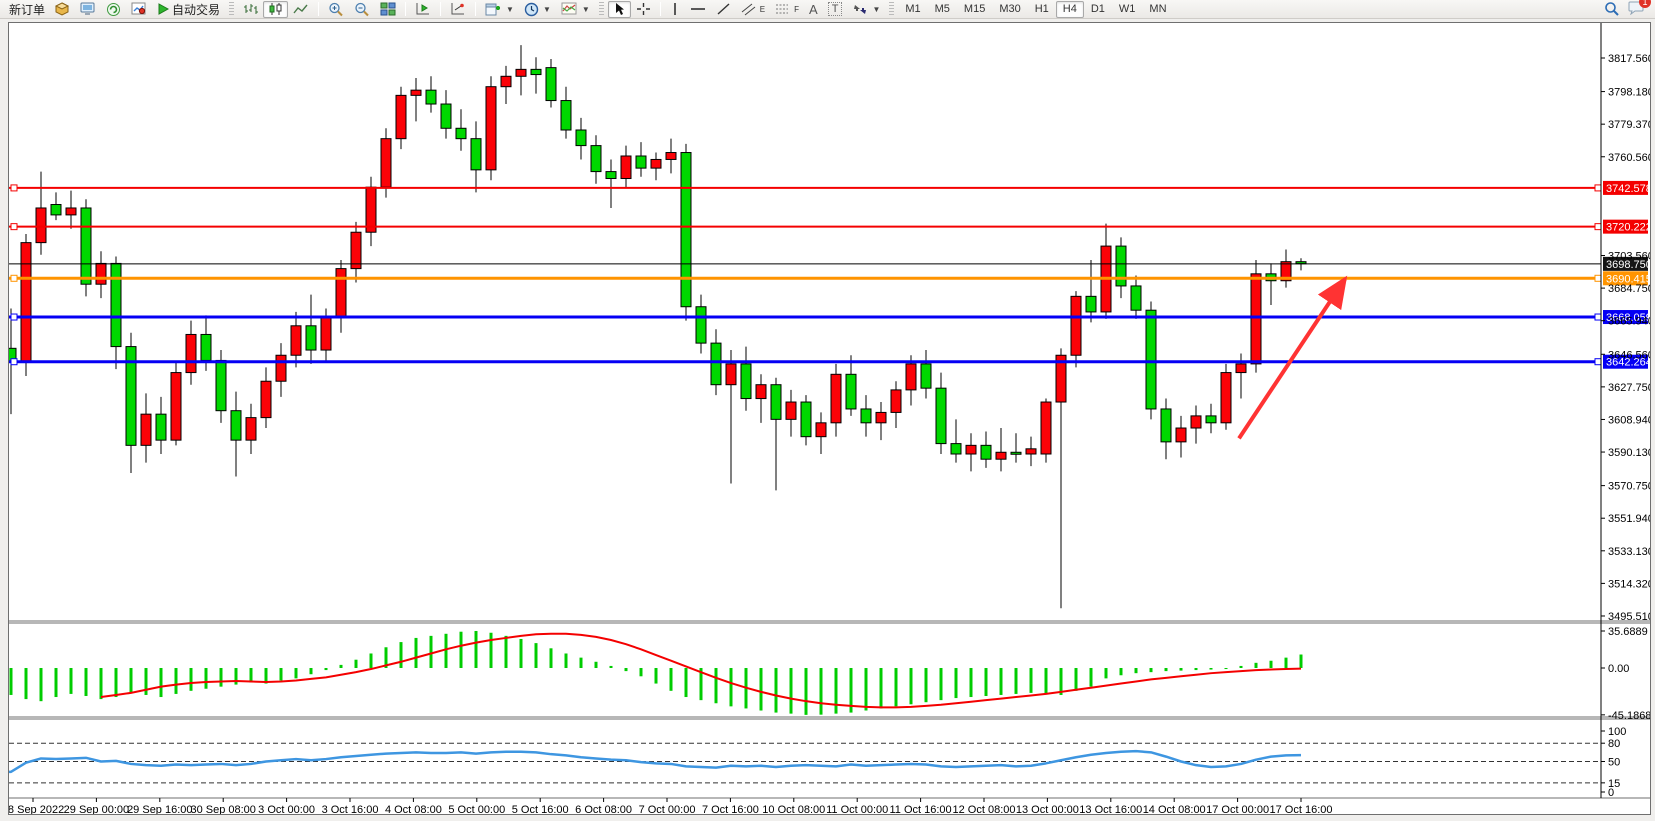 Image resolution: width=1655 pixels, height=821 pixels. Describe the element at coordinates (540, 809) in the screenshot. I see `x-axis-label: 5 Oct 16:00` at that location.